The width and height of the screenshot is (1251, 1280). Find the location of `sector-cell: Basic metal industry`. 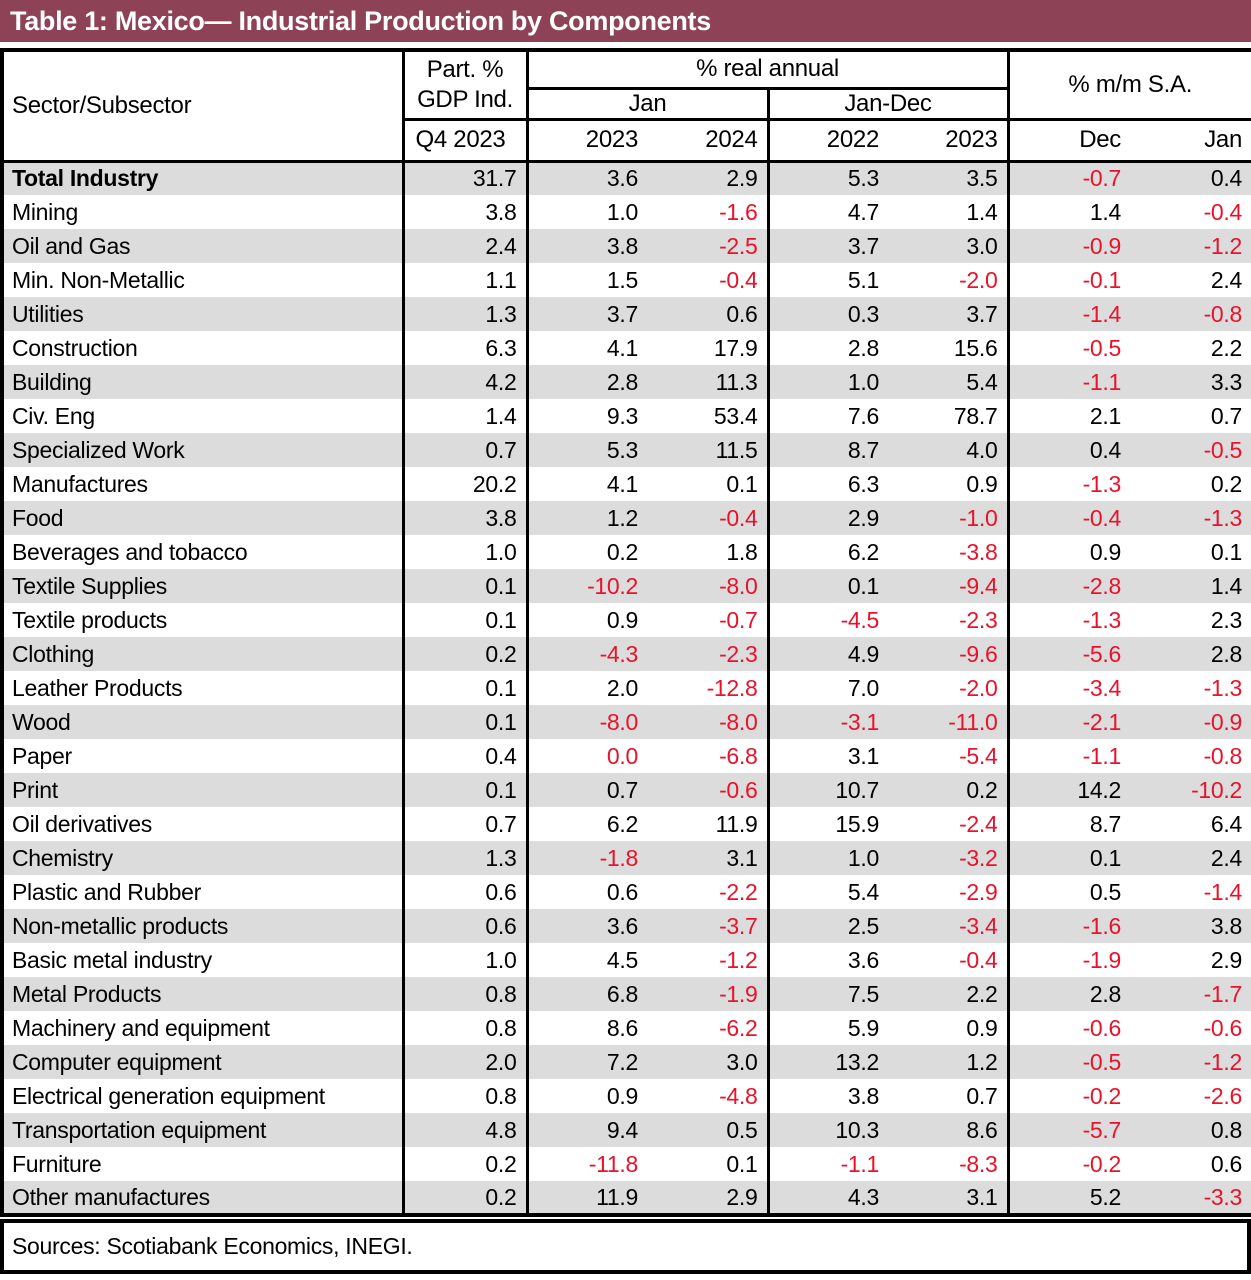

sector-cell: Basic metal industry is located at coordinates (112, 959).